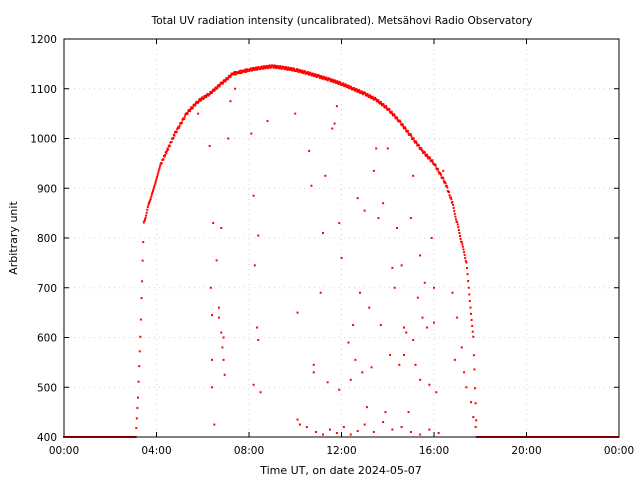  I want to click on y-axis-label: Arbitrary unit, so click(13, 238).